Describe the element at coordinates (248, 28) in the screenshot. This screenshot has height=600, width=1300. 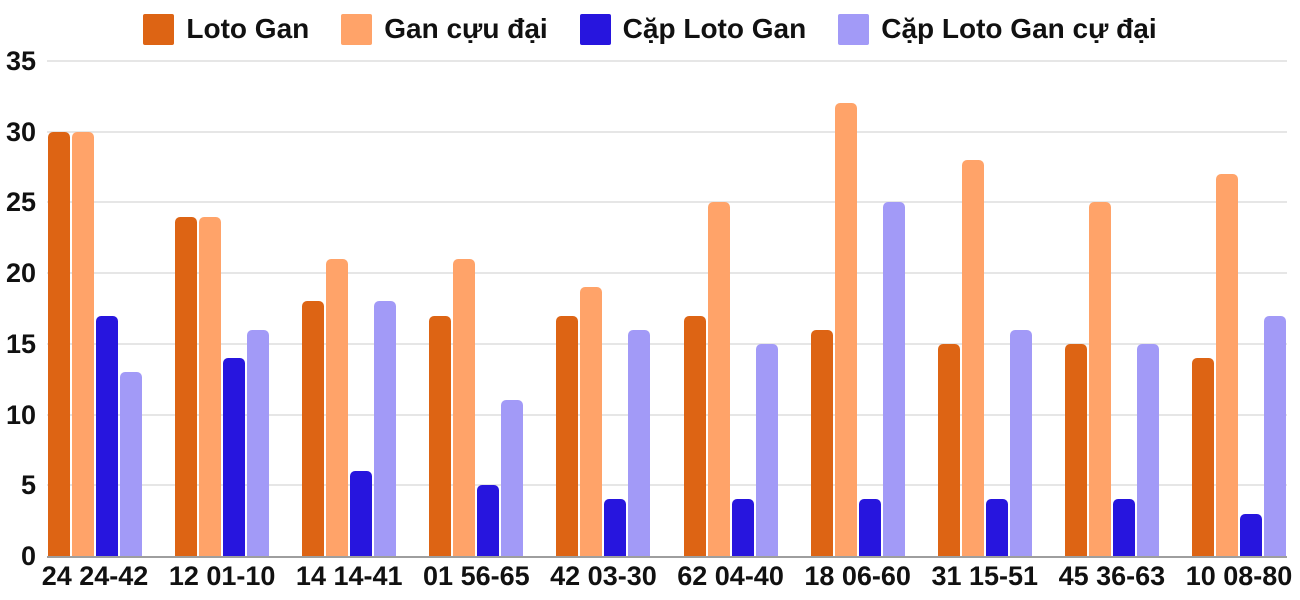
I see `legend-label: Loto Gan` at that location.